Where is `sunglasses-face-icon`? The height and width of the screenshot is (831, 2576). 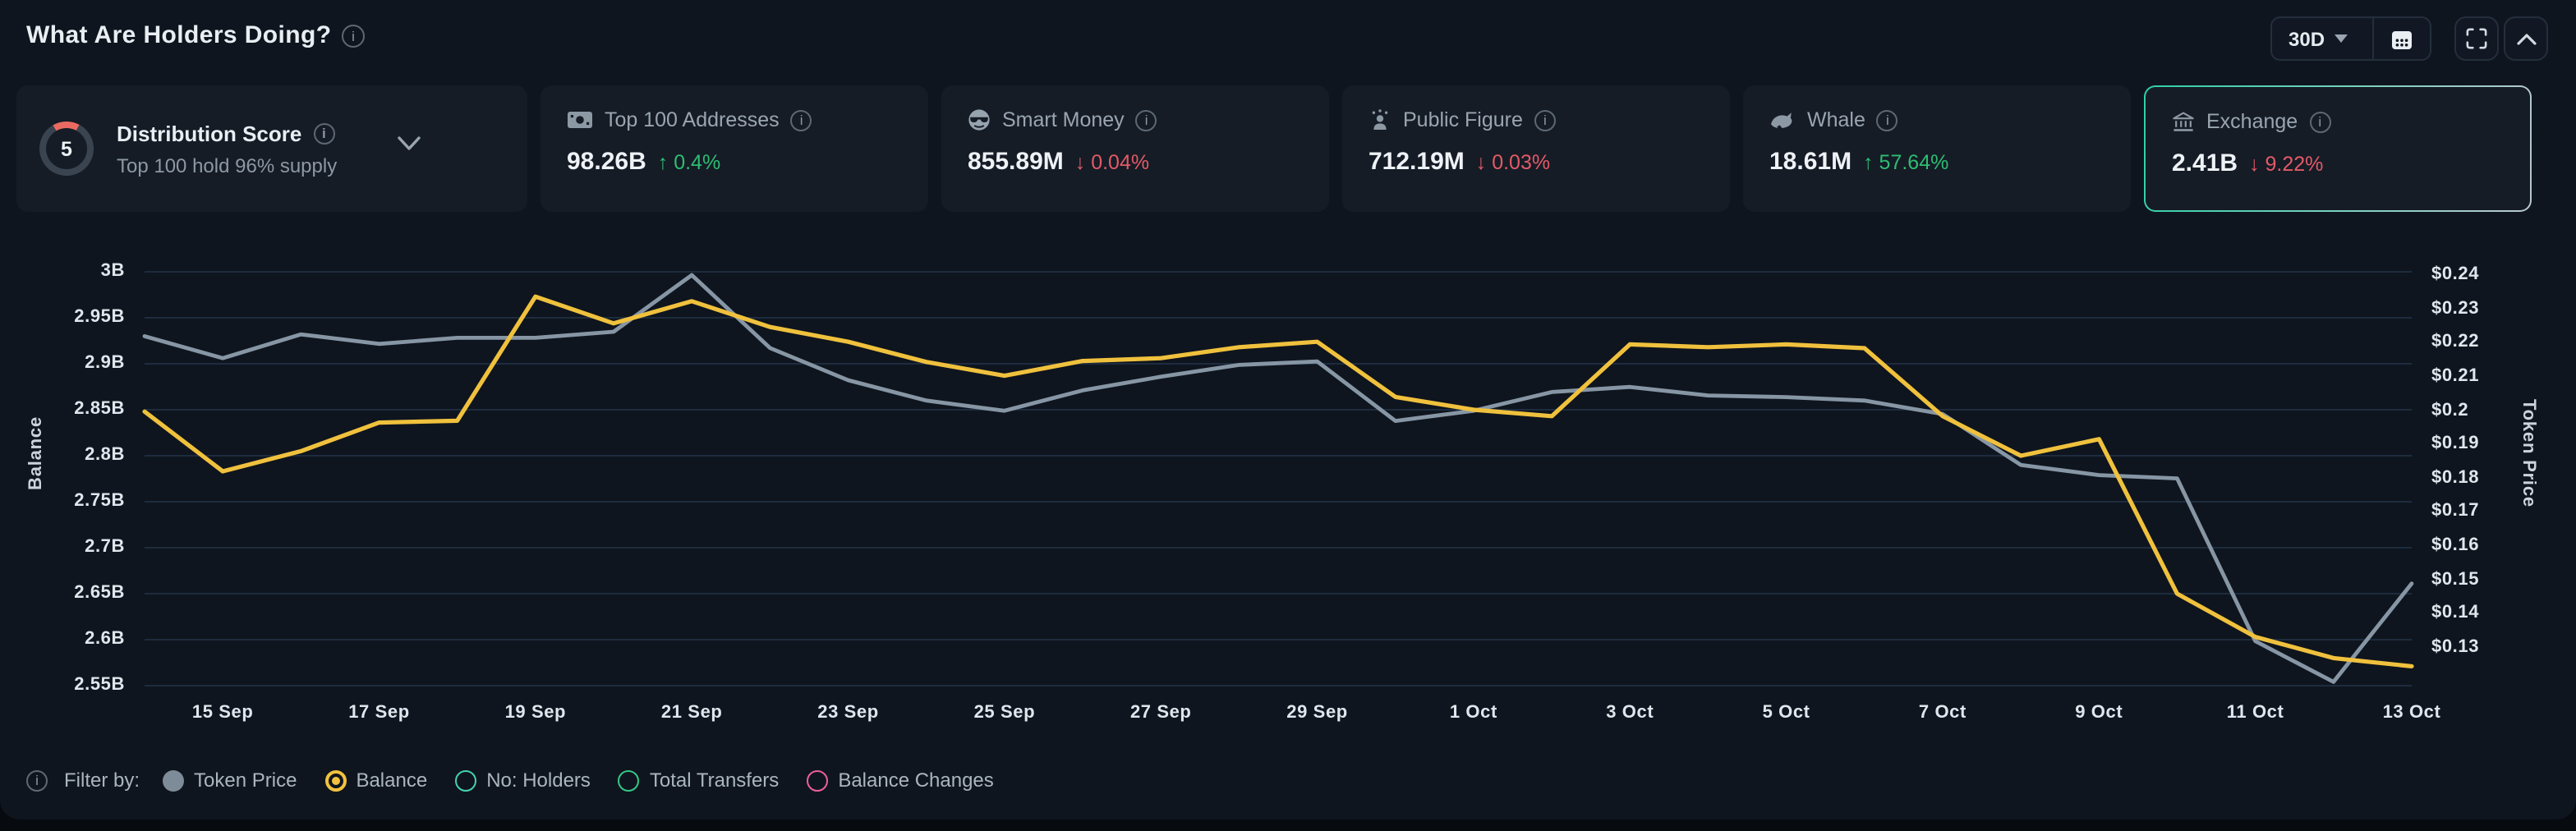 sunglasses-face-icon is located at coordinates (979, 120).